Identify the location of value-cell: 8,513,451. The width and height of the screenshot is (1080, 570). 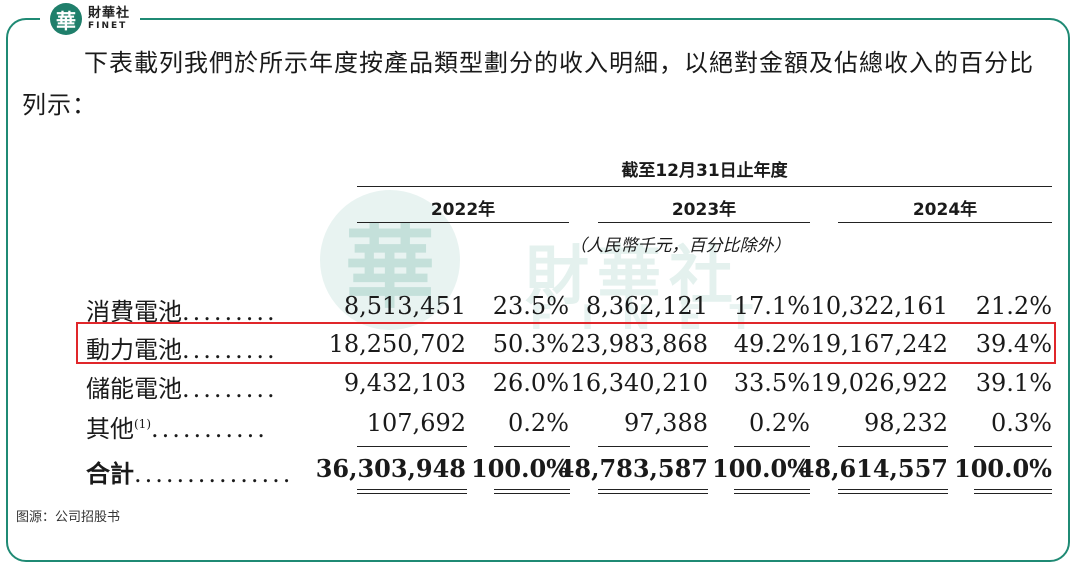
(404, 306).